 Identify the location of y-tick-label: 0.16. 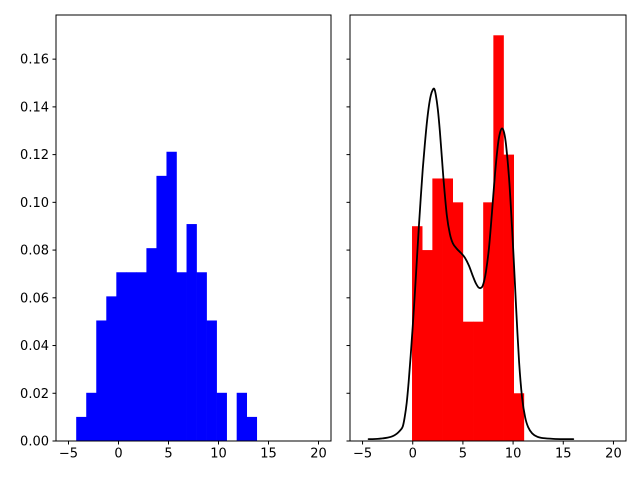
(34, 60).